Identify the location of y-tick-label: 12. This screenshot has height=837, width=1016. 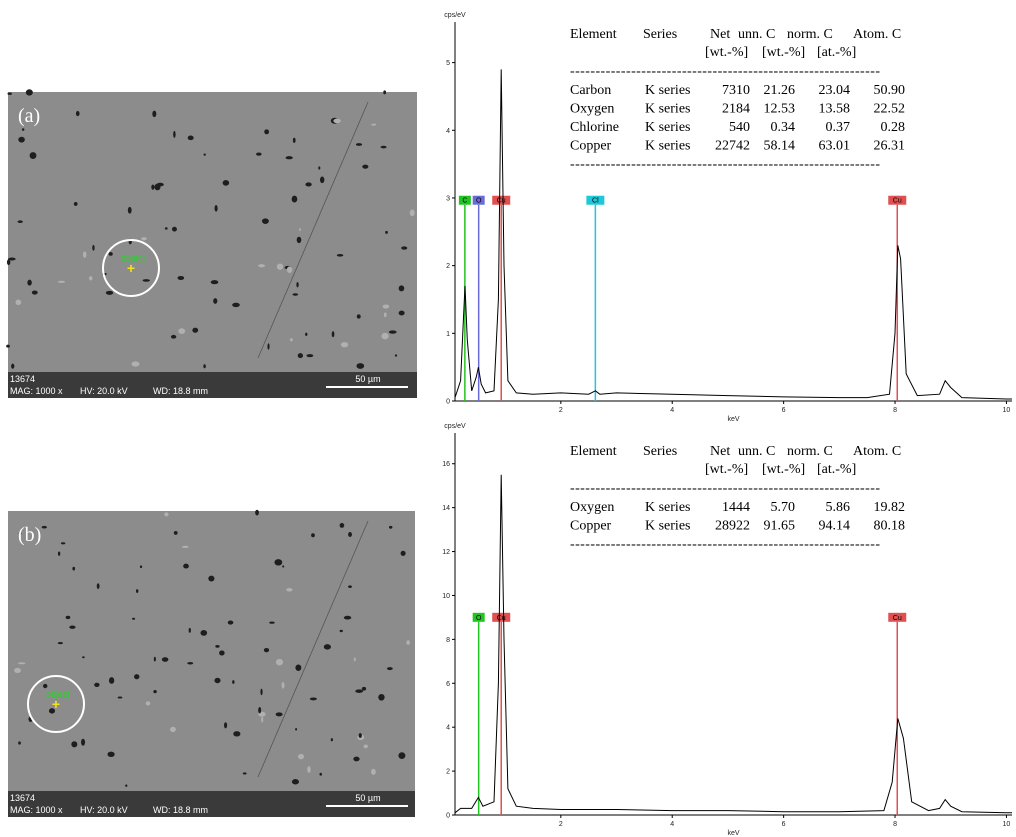
(446, 552).